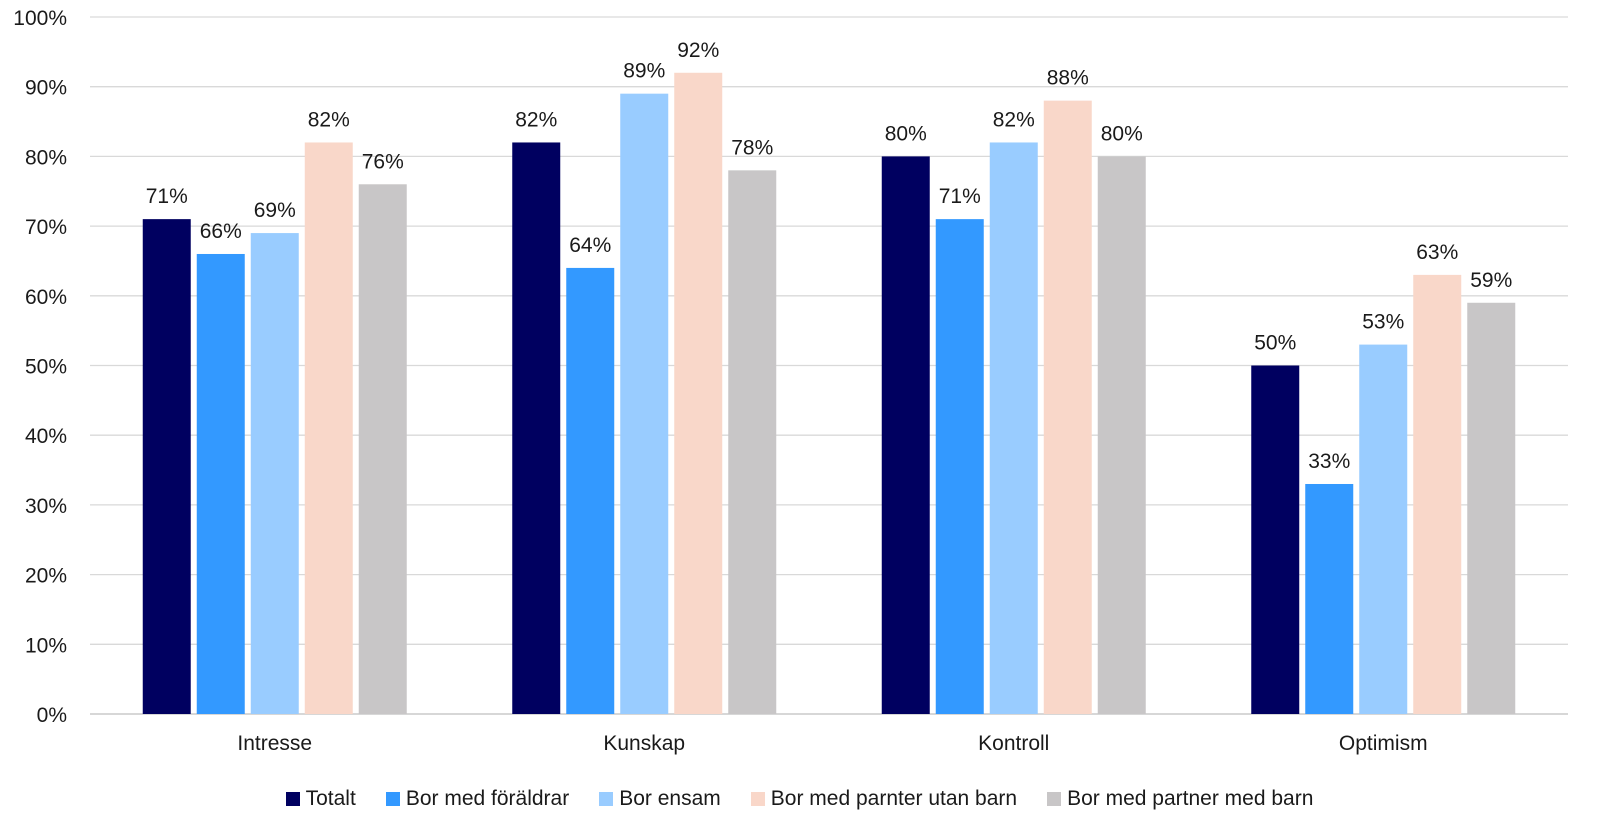 The image size is (1599, 821). I want to click on y-tick-label: 40%, so click(46, 436).